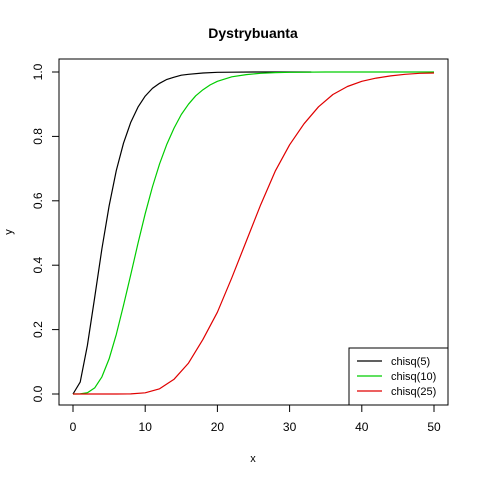  What do you see at coordinates (9, 232) in the screenshot?
I see `y-axis-label: y` at bounding box center [9, 232].